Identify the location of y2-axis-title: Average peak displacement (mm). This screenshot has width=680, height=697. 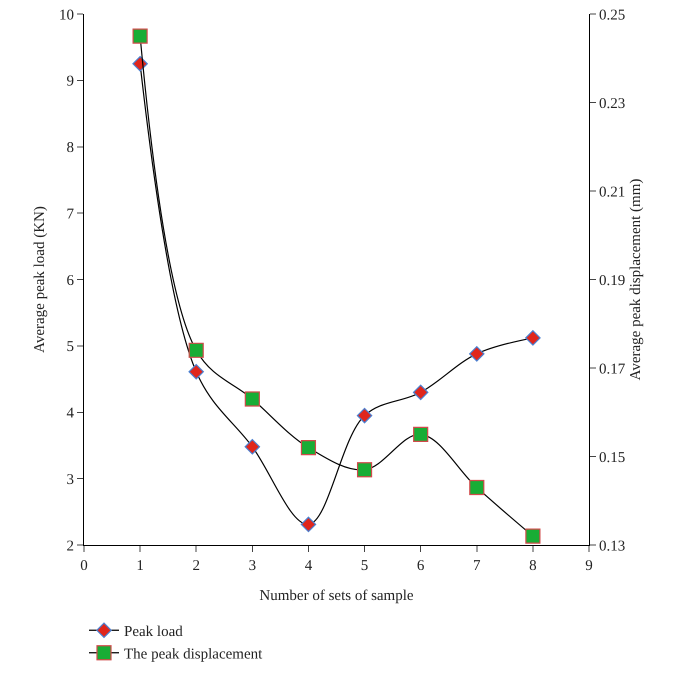
(636, 279).